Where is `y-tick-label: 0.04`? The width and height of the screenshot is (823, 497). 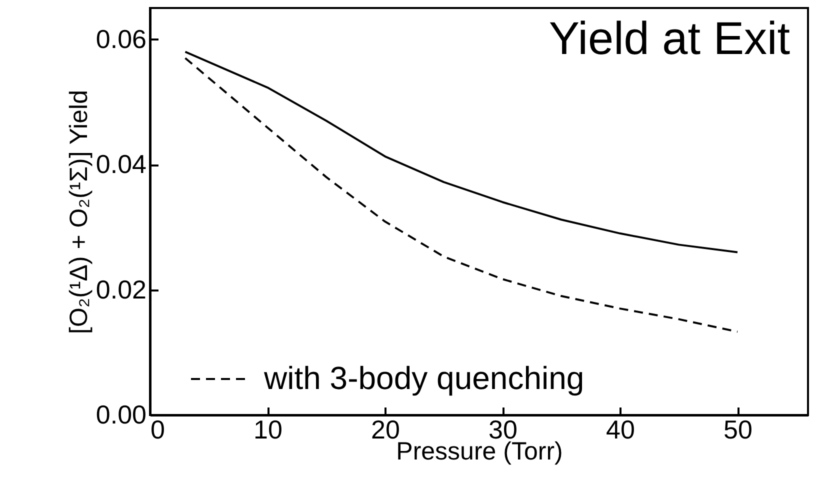
y-tick-label: 0.04 is located at coordinates (121, 164).